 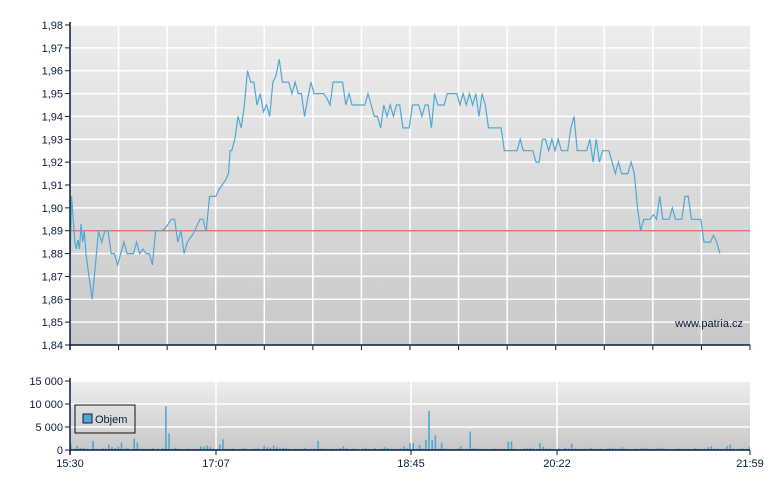 What do you see at coordinates (216, 464) in the screenshot?
I see `x-tick-label: 17:07` at bounding box center [216, 464].